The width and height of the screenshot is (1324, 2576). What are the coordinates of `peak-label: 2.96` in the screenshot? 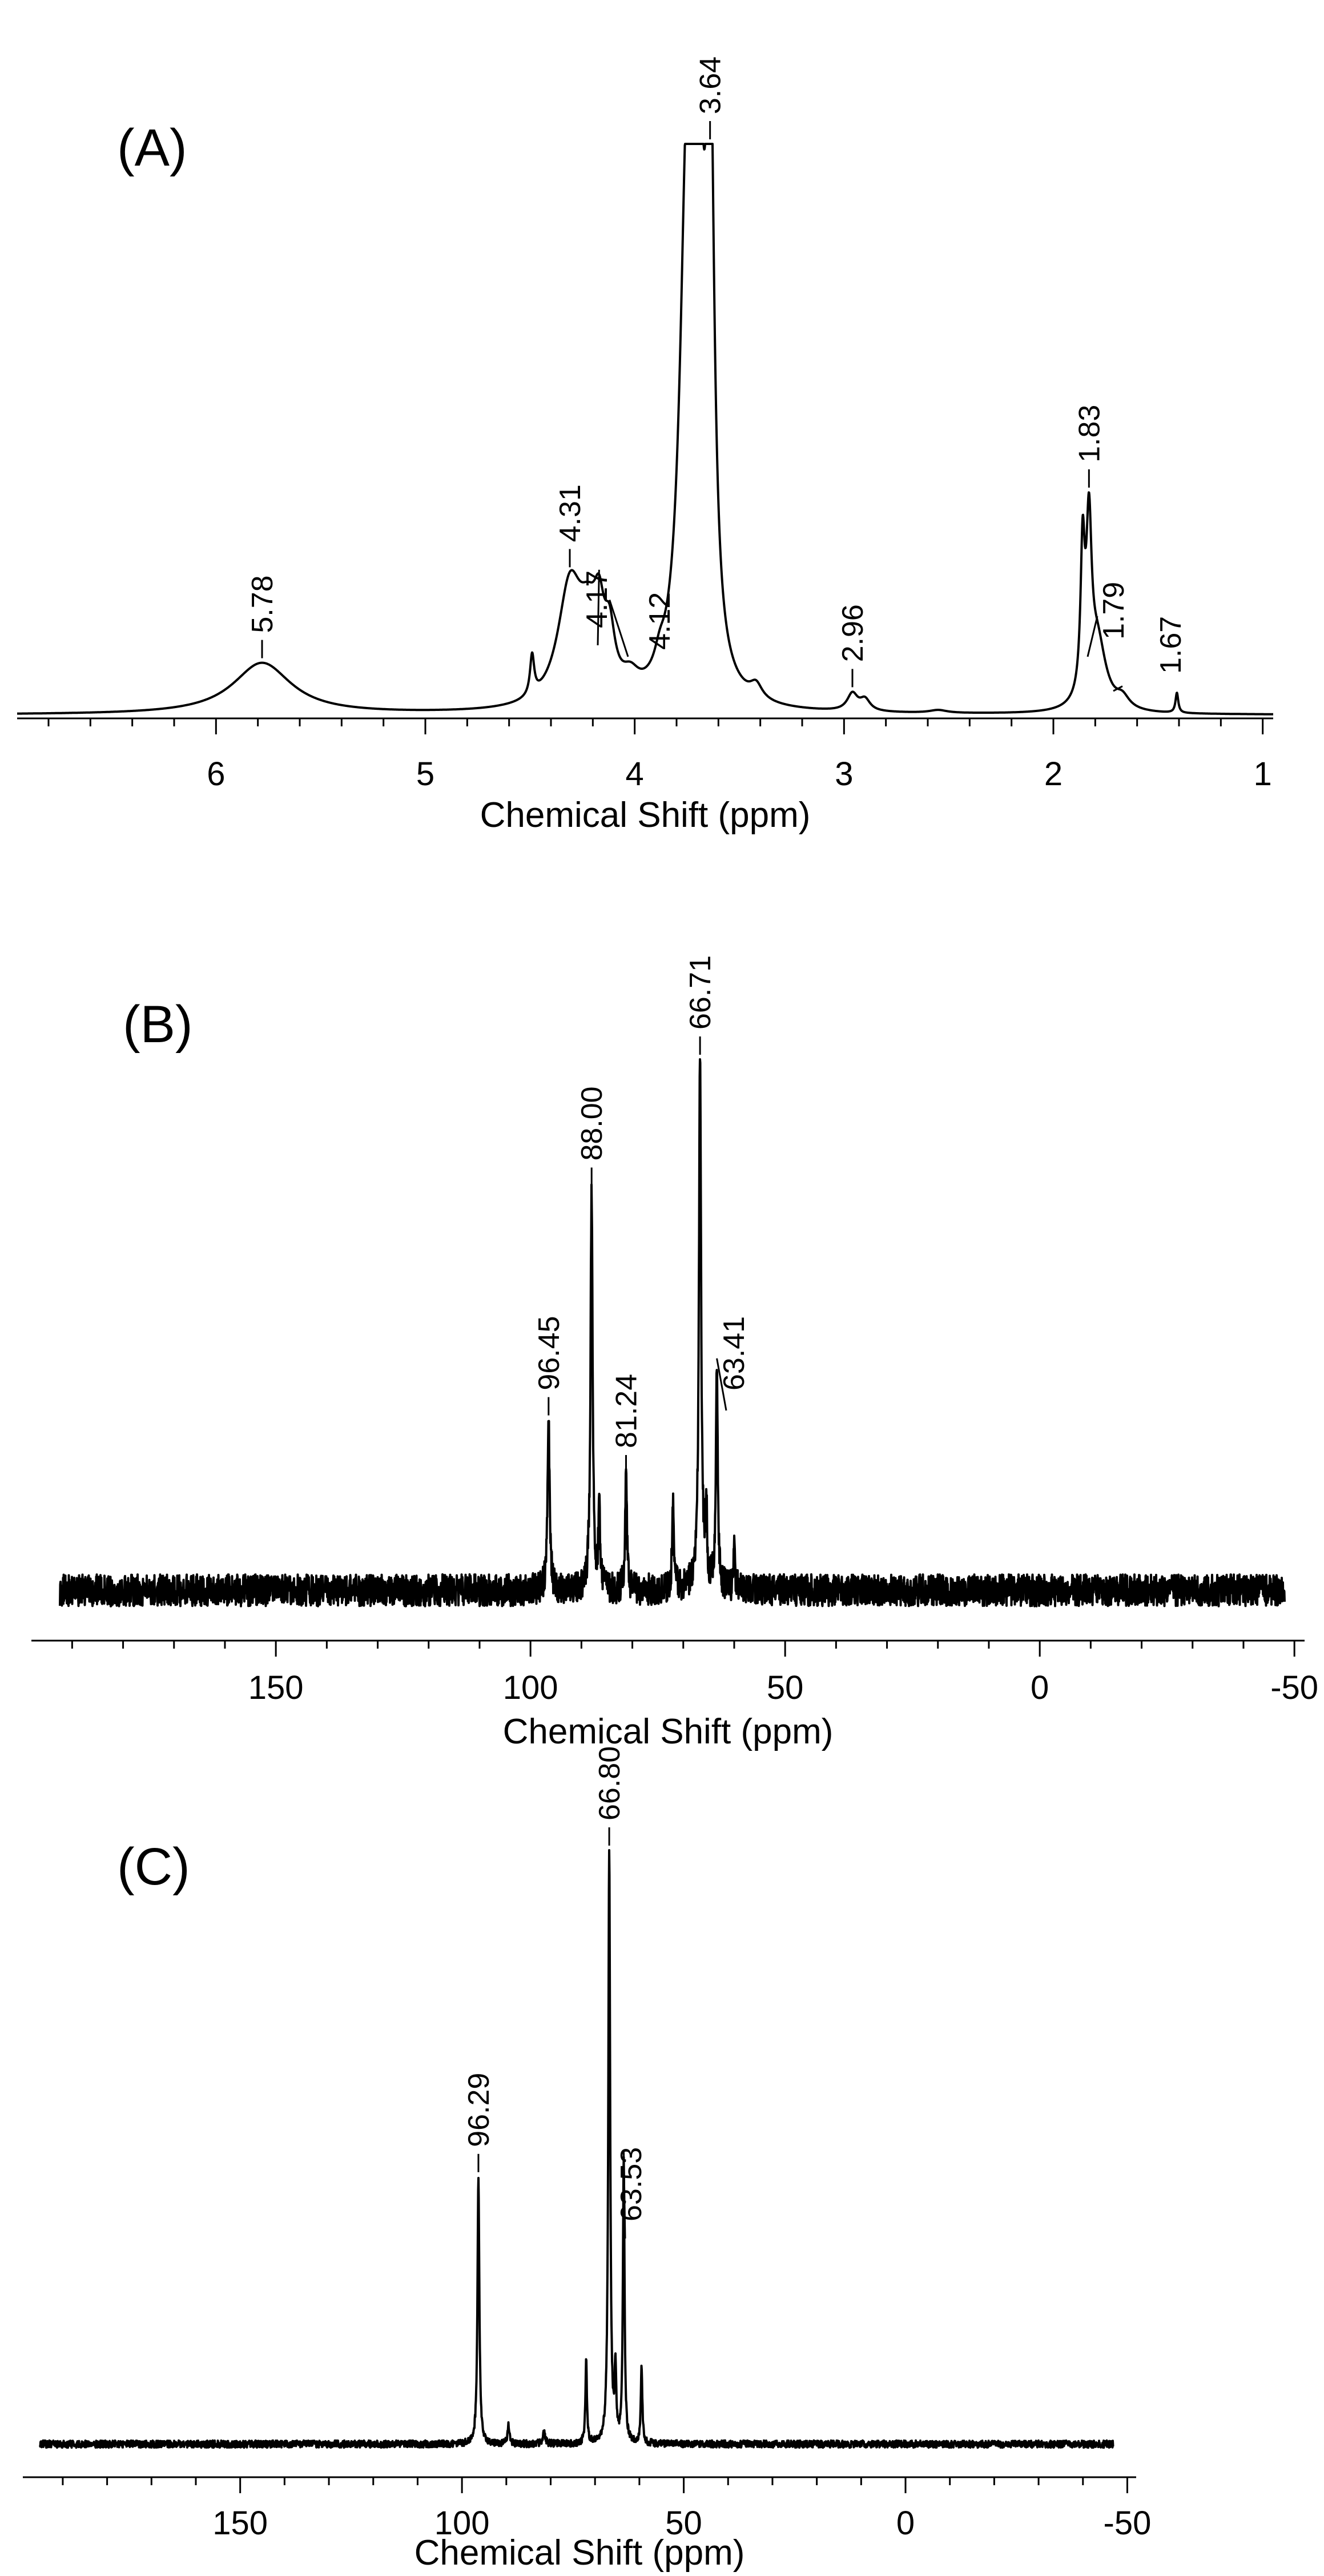 It's located at (853, 633).